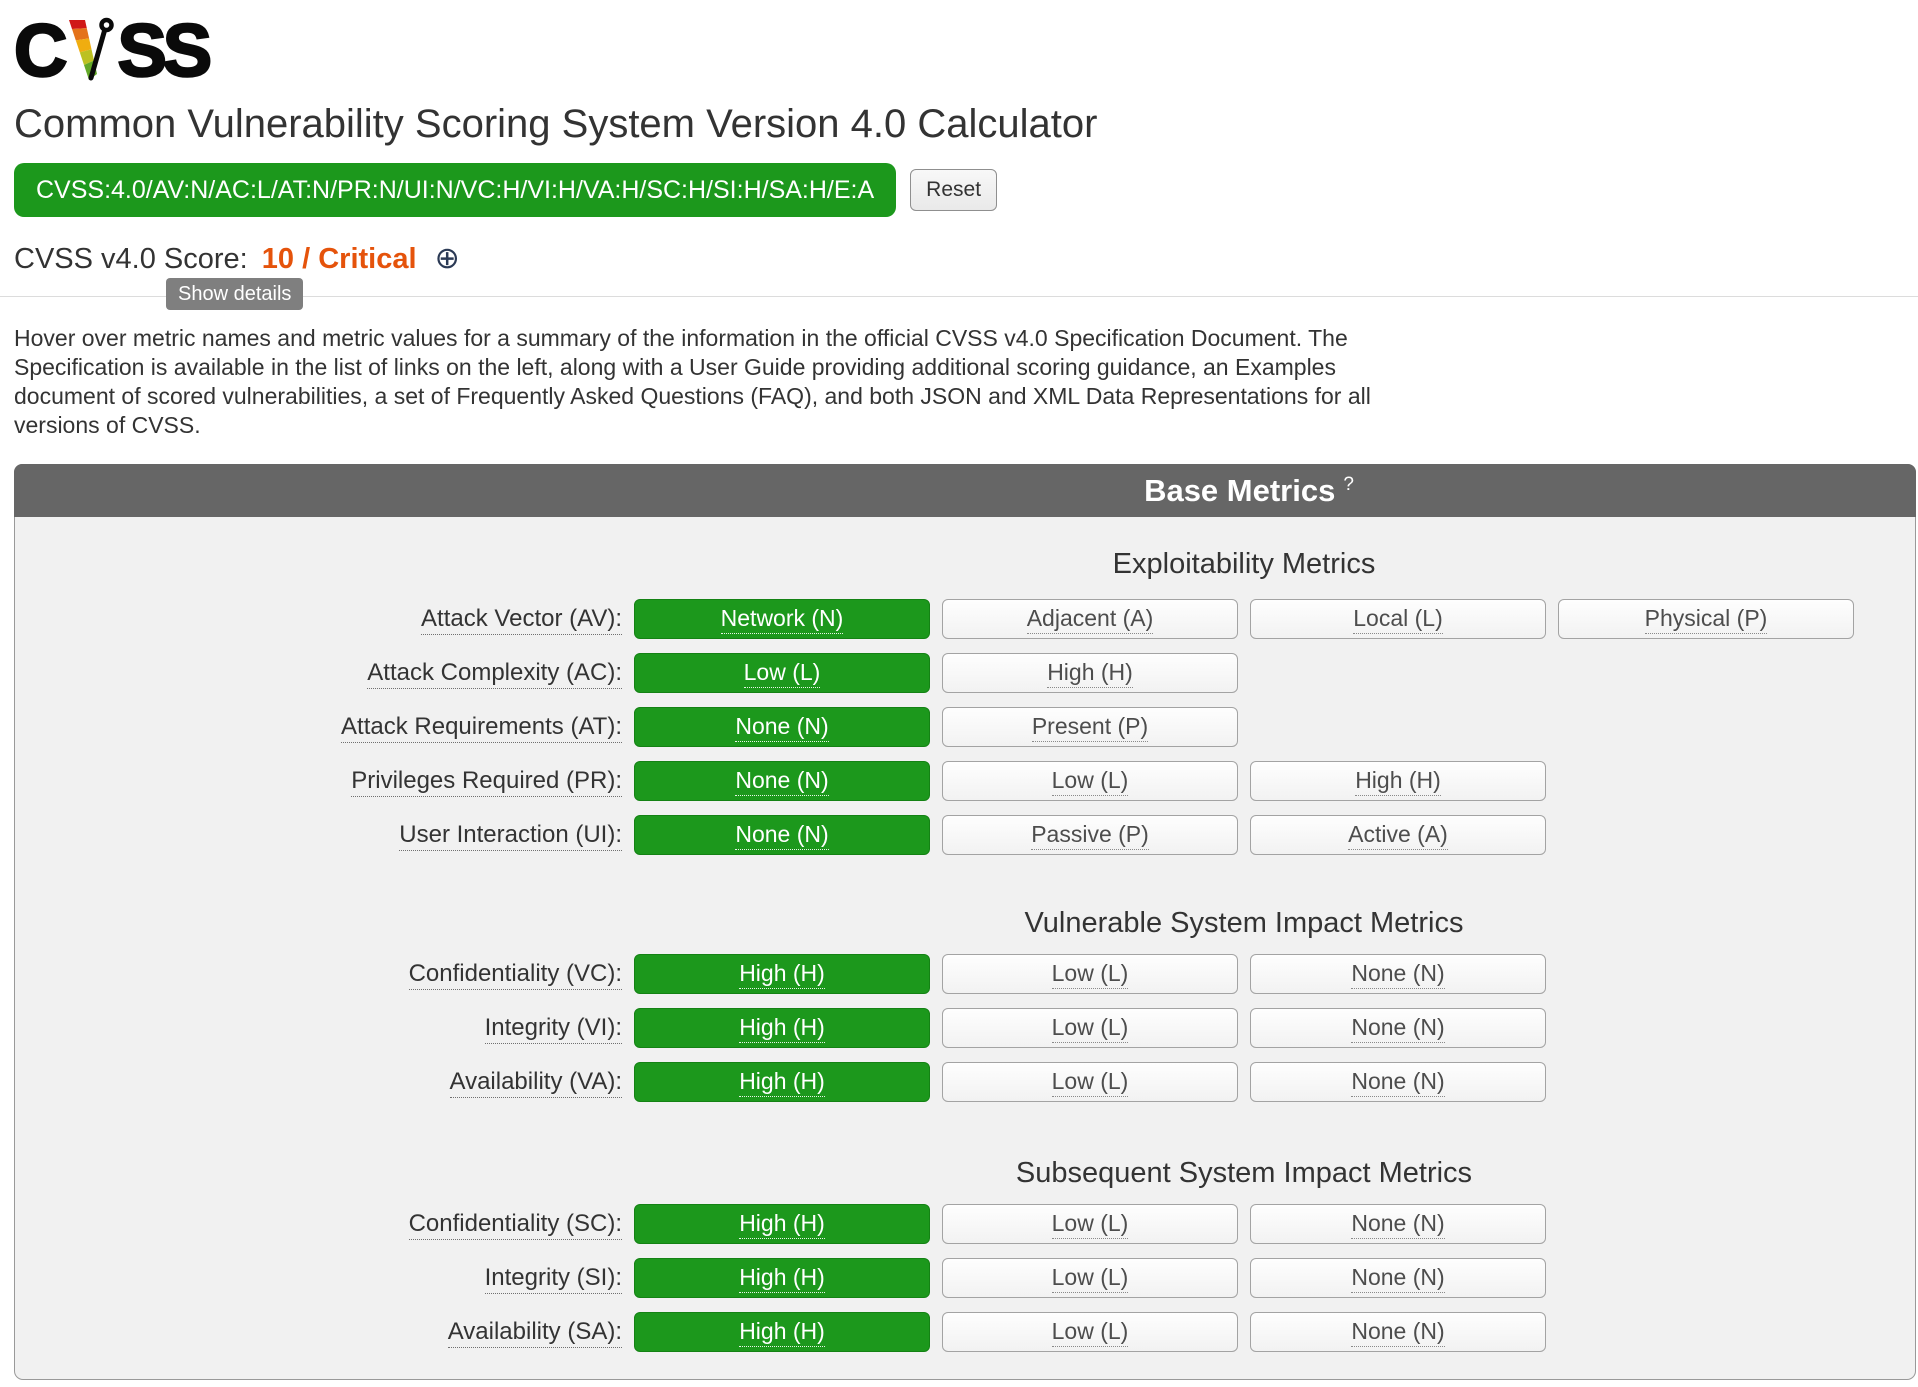 This screenshot has height=1387, width=1918. What do you see at coordinates (782, 1028) in the screenshot?
I see `option-vi-h: High (H)` at bounding box center [782, 1028].